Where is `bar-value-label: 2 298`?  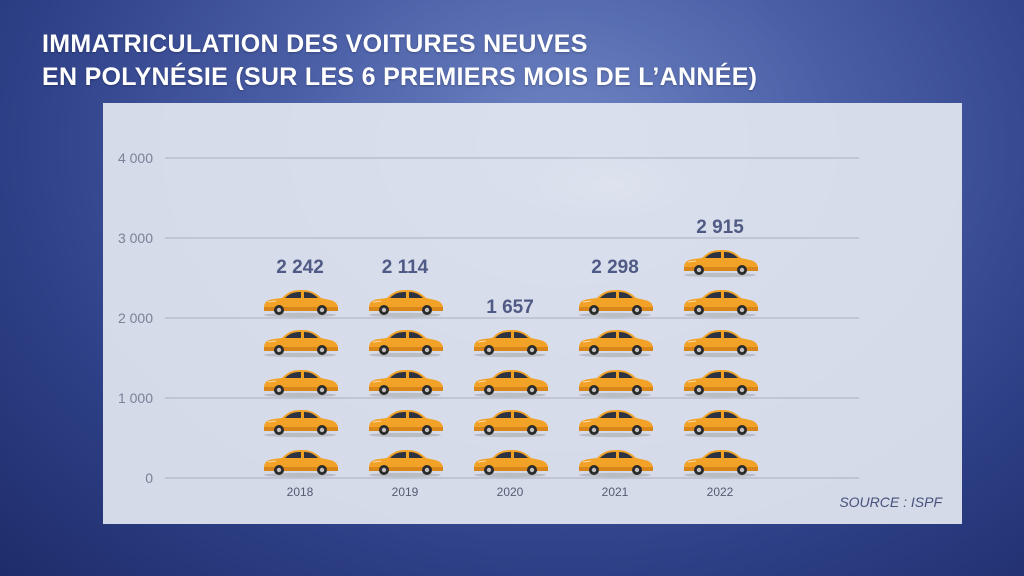 bar-value-label: 2 298 is located at coordinates (615, 267).